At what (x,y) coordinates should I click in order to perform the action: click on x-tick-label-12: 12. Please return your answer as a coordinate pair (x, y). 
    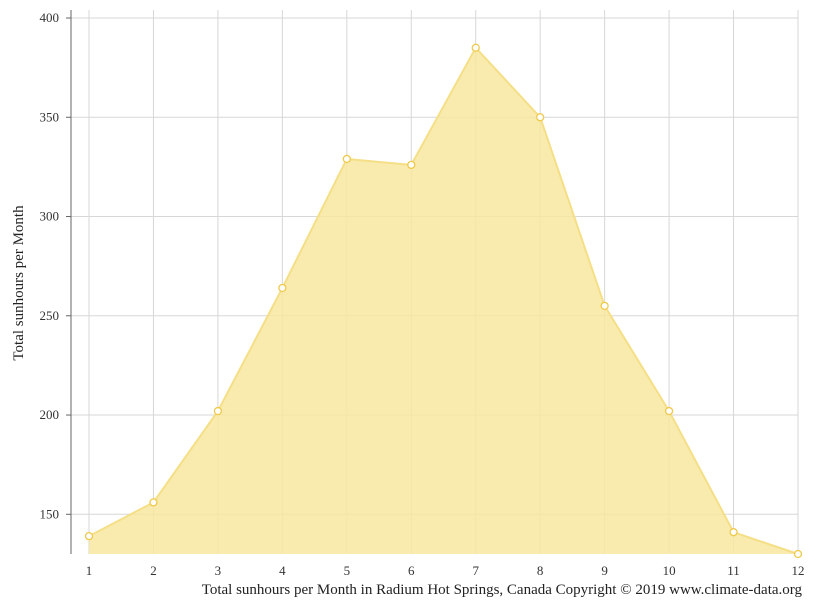
    Looking at the image, I should click on (798, 570).